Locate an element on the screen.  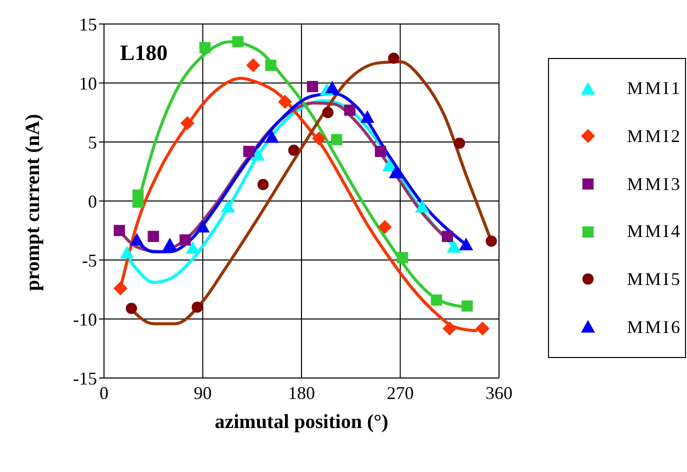
legend-label: MMI4 is located at coordinates (654, 231).